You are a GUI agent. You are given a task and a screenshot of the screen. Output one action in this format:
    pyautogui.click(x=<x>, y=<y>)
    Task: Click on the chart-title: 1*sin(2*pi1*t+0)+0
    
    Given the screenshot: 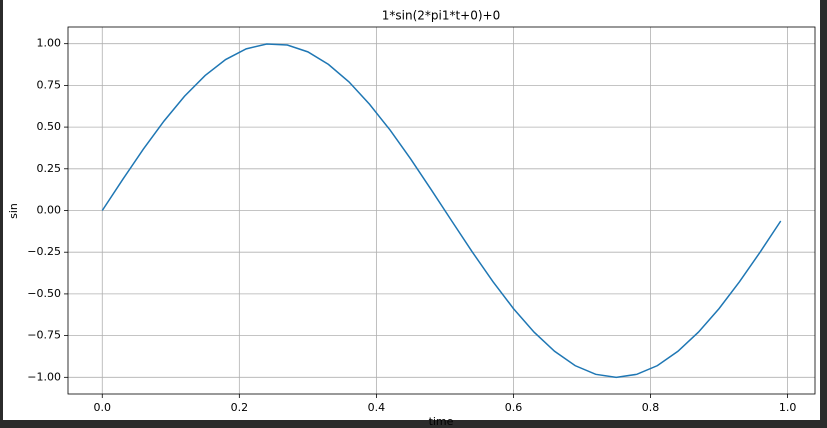 What is the action you would take?
    pyautogui.click(x=441, y=16)
    